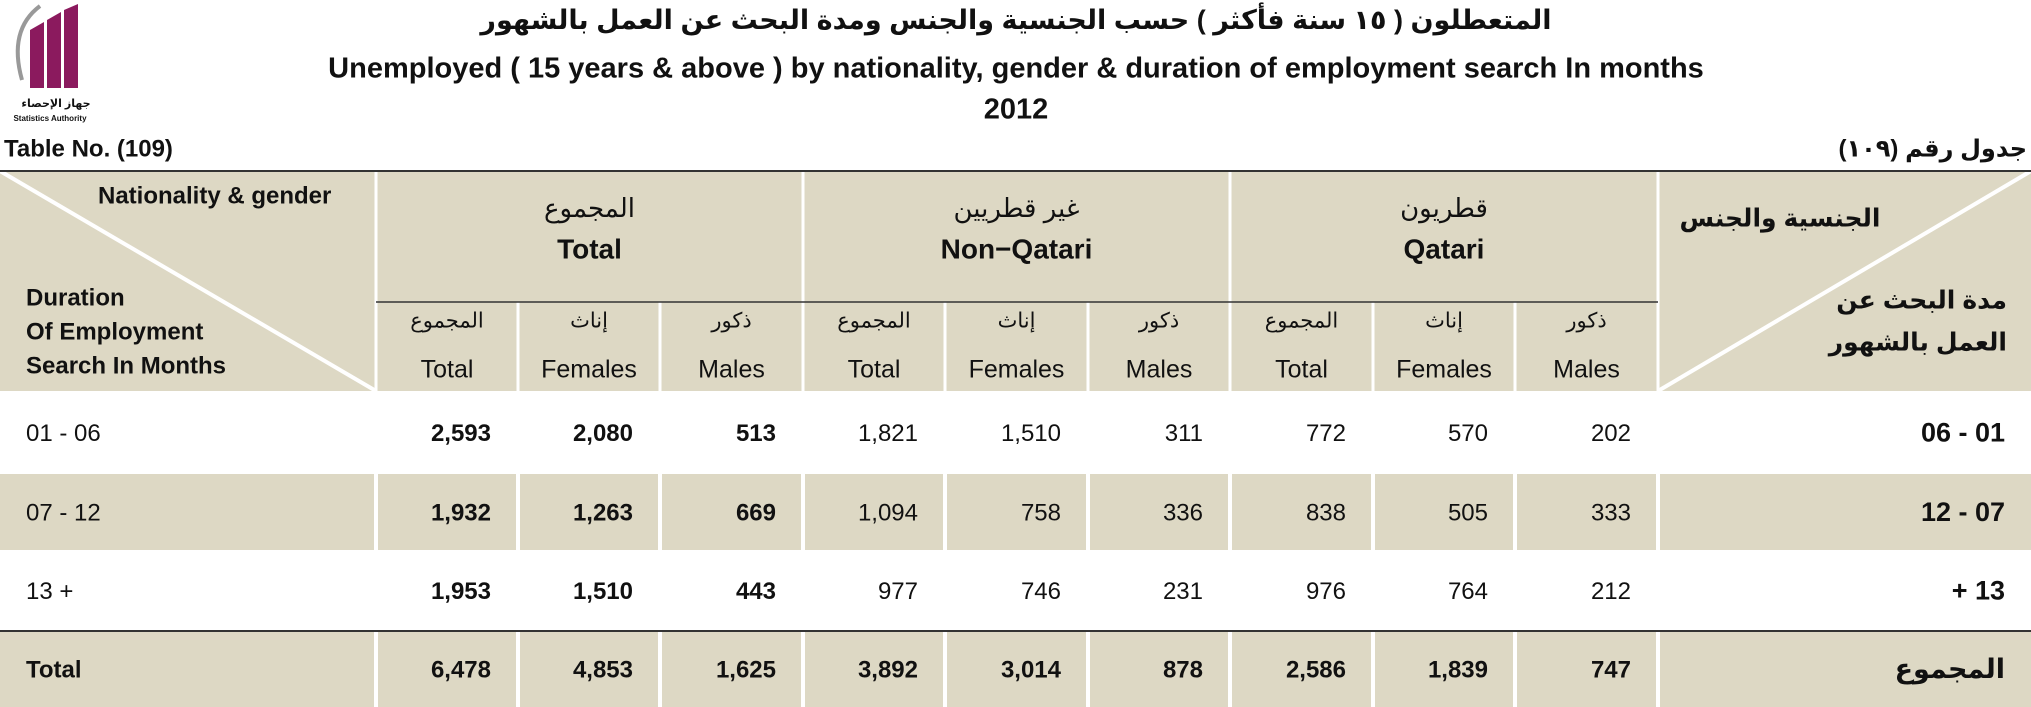  What do you see at coordinates (756, 433) in the screenshot?
I see `cell: 513` at bounding box center [756, 433].